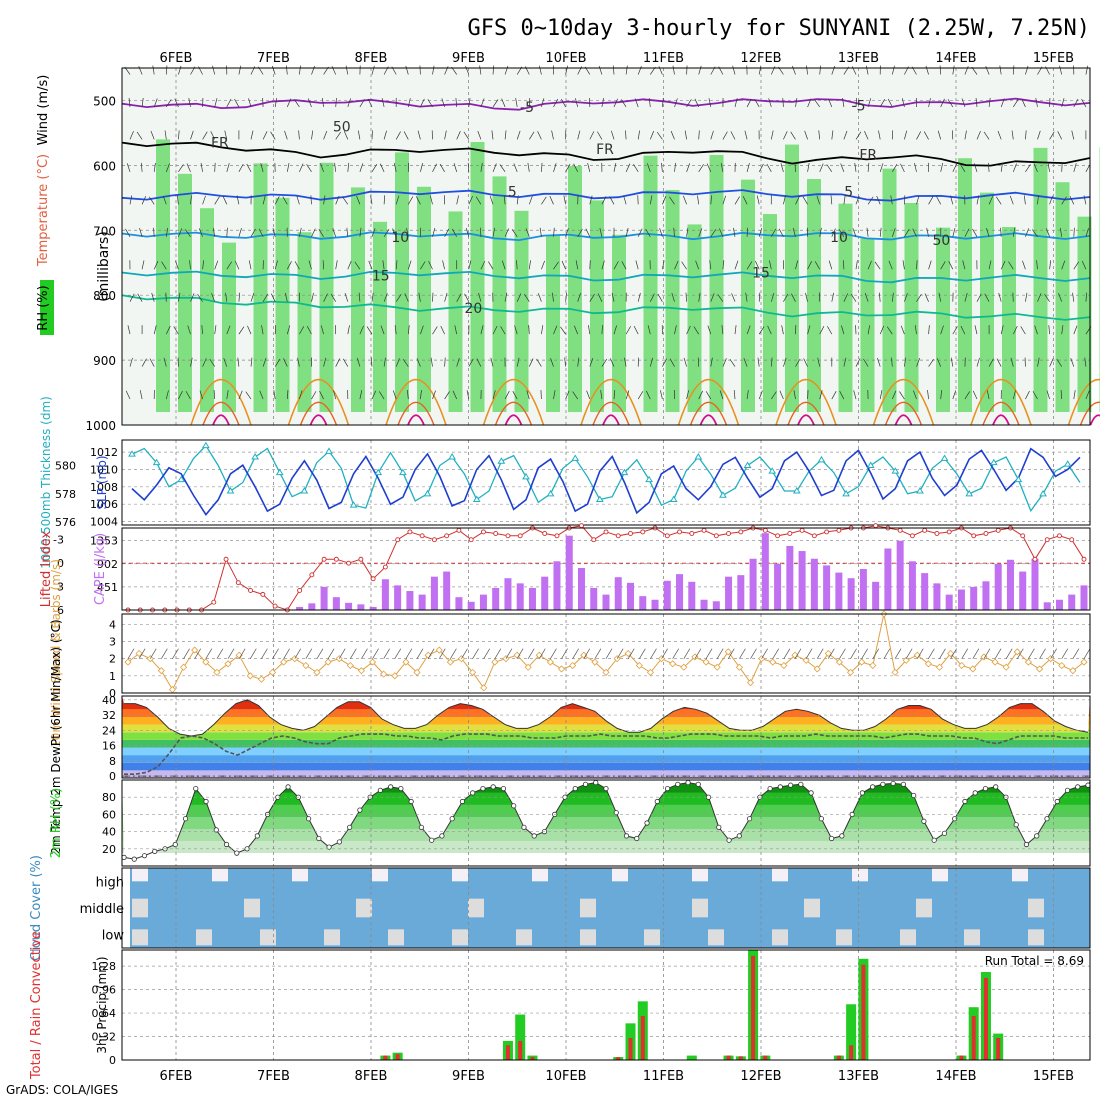 The image size is (1100, 1104). What do you see at coordinates (110, 882) in the screenshot?
I see `cloud-level-label: high` at bounding box center [110, 882].